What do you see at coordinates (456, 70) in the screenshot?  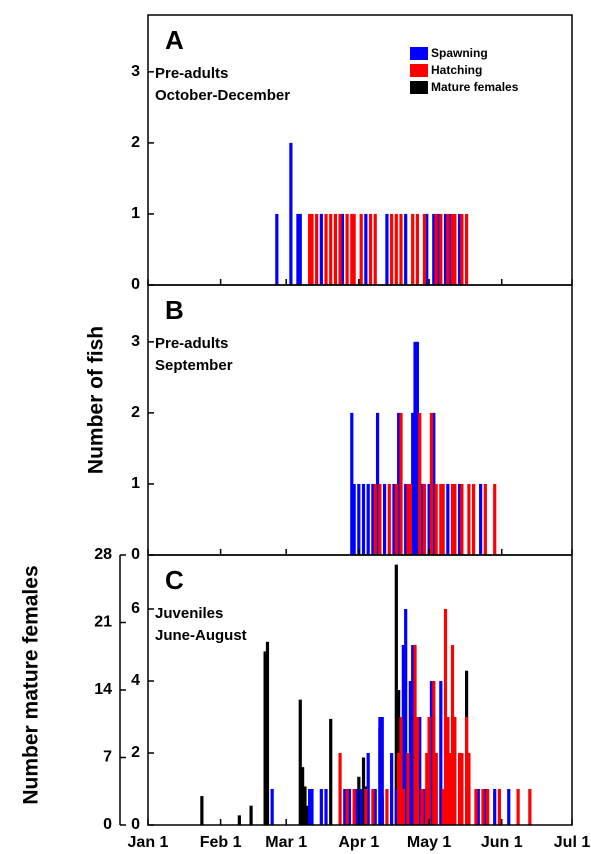 I see `legend-label: Hatching` at bounding box center [456, 70].